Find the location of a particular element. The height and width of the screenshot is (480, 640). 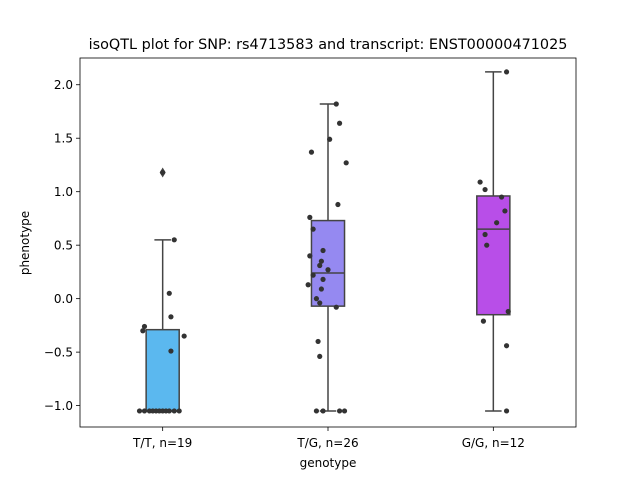

y-tick-label: 0.5 is located at coordinates (63, 246).